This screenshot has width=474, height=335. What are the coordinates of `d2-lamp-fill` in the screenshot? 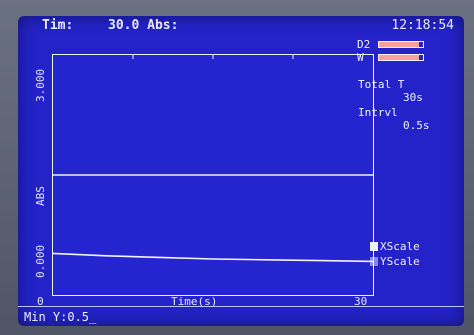 It's located at (399, 44).